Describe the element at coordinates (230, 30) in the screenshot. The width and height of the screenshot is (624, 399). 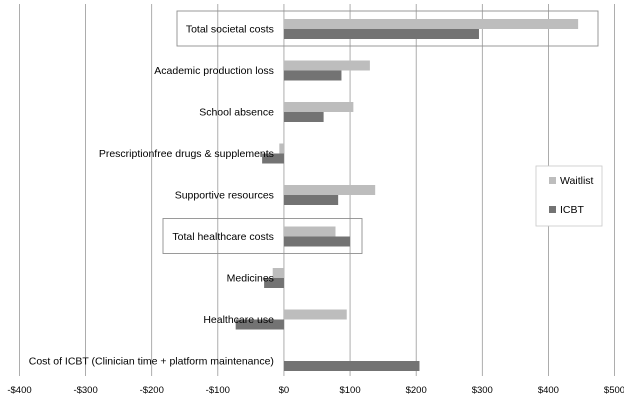
I see `category-label-total-societal-costs: Total societal costs` at that location.